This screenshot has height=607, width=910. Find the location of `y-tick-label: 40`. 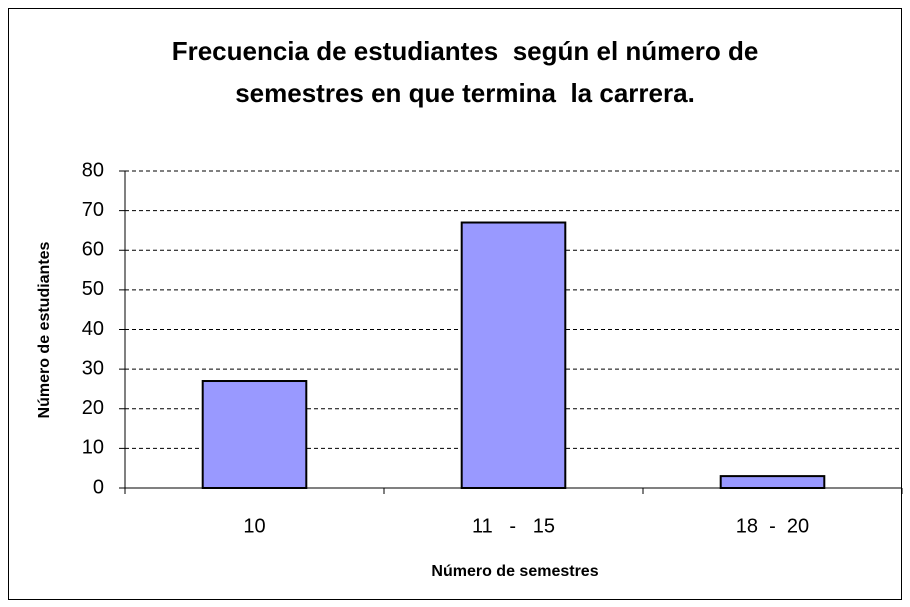

y-tick-label: 40 is located at coordinates (93, 329).